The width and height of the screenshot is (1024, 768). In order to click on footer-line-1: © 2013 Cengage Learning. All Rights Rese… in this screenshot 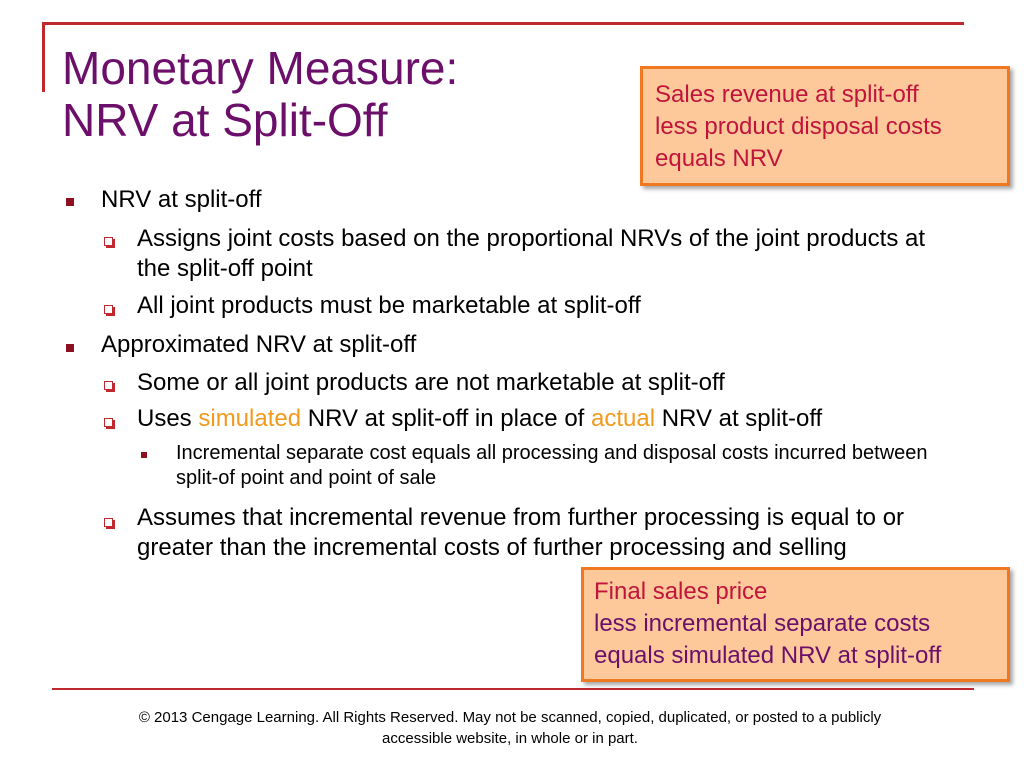, I will do `click(510, 717)`.